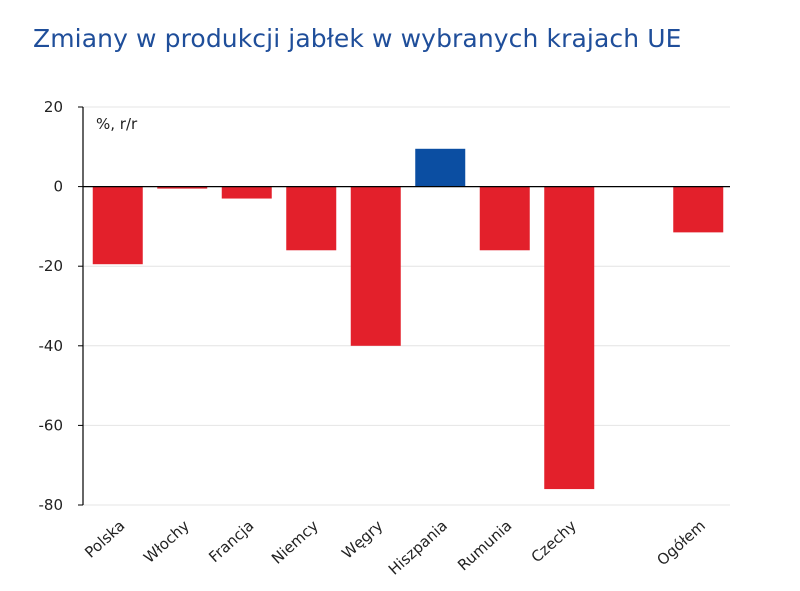  What do you see at coordinates (61, 306) in the screenshot?
I see `y-tick-labels: 20 0 -20 -40 -60 -80` at bounding box center [61, 306].